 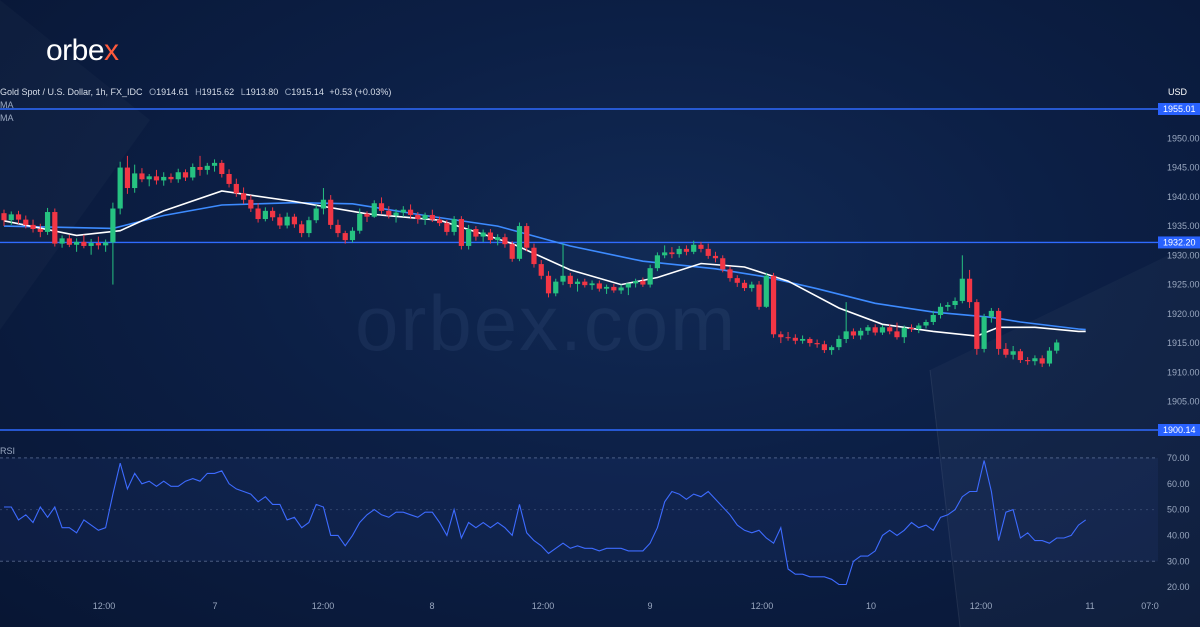 I want to click on change-value: +0.53 (+0.03%), so click(x=360, y=92).